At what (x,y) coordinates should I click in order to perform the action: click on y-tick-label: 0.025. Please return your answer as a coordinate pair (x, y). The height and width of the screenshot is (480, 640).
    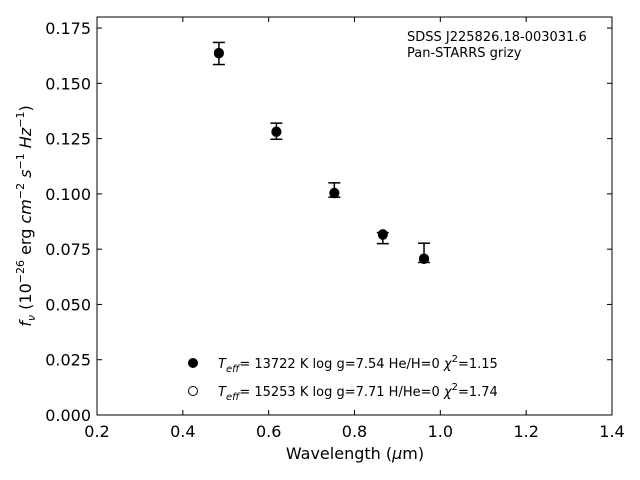
    Looking at the image, I should click on (68, 360).